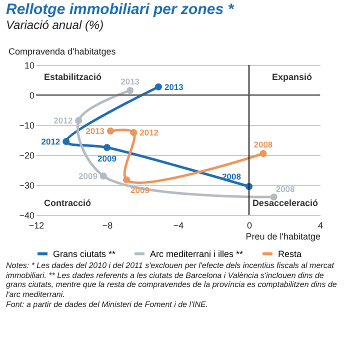  Describe the element at coordinates (108, 305) in the screenshot. I see `text: Font: a partir de dades del Ministeri de Foment i de l'INE.` at that location.